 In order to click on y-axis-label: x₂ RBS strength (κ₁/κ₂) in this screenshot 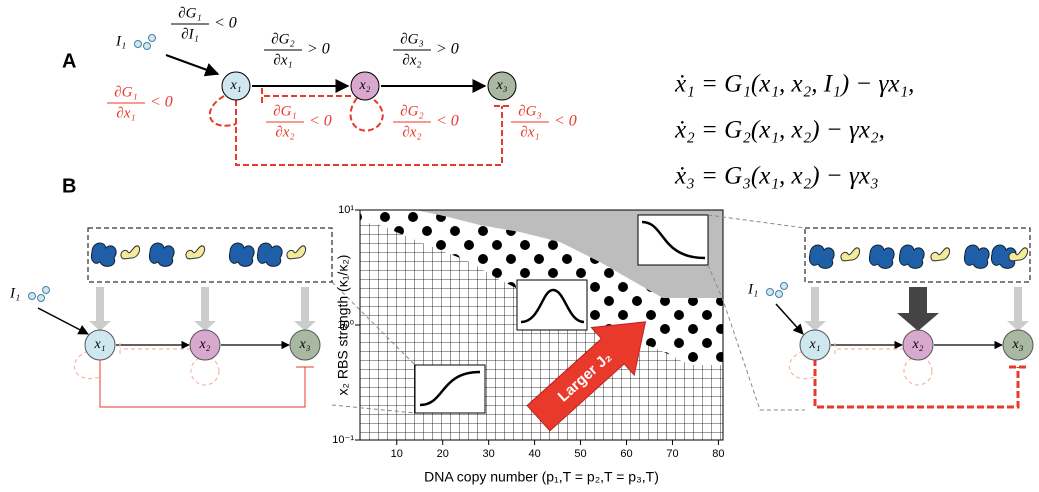, I will do `click(343, 325)`.